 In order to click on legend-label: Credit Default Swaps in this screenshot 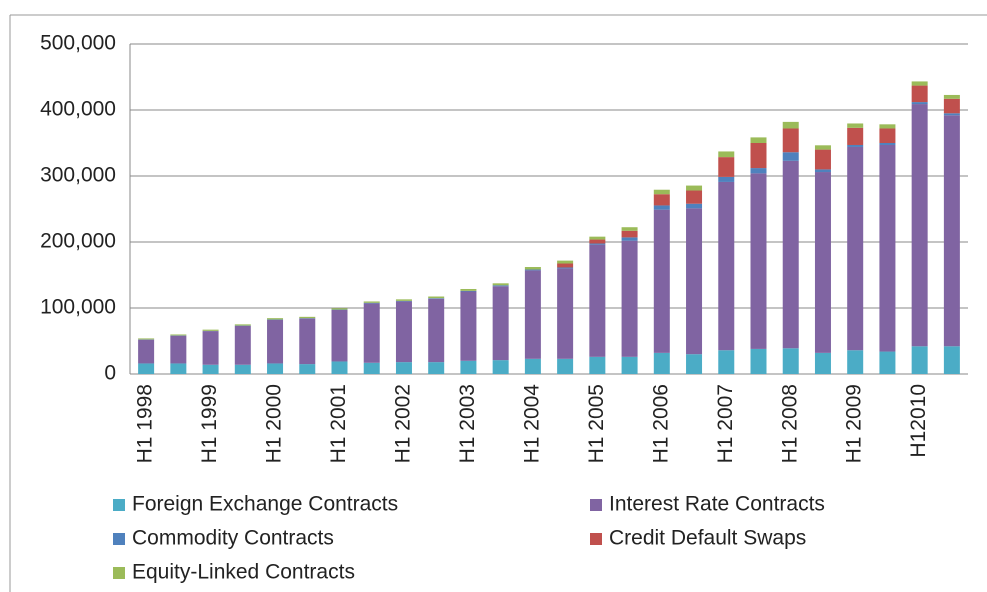, I will do `click(707, 538)`.